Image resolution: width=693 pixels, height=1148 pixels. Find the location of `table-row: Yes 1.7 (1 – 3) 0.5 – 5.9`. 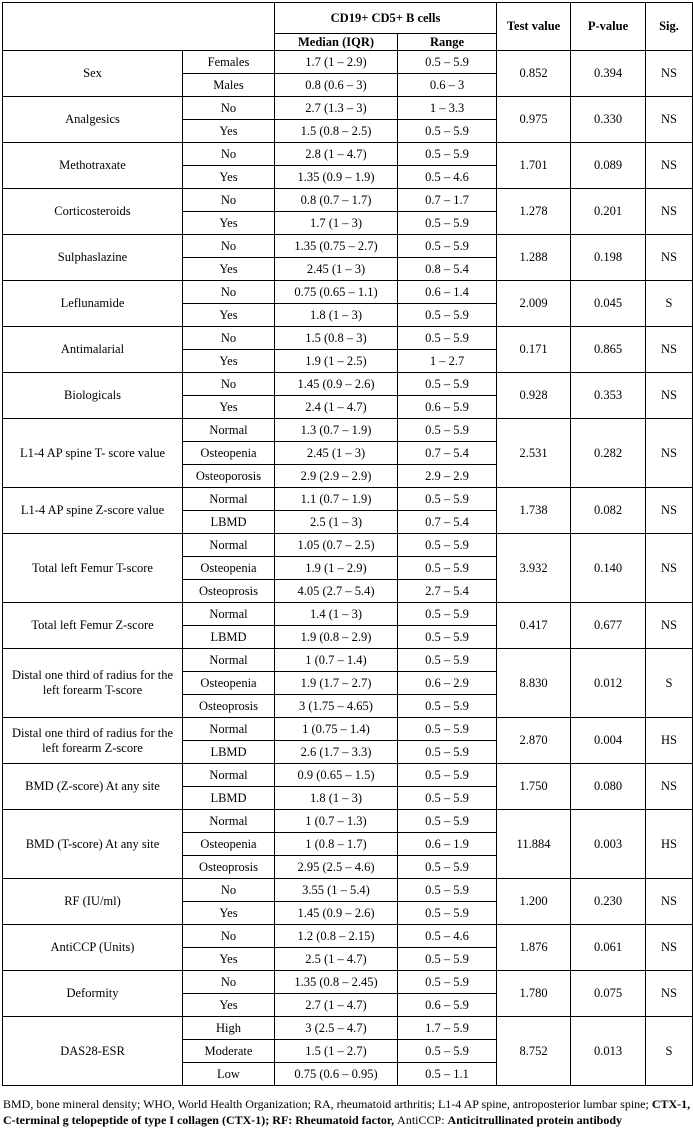

table-row: Yes 1.7 (1 – 3) 0.5 – 5.9 is located at coordinates (348, 223).